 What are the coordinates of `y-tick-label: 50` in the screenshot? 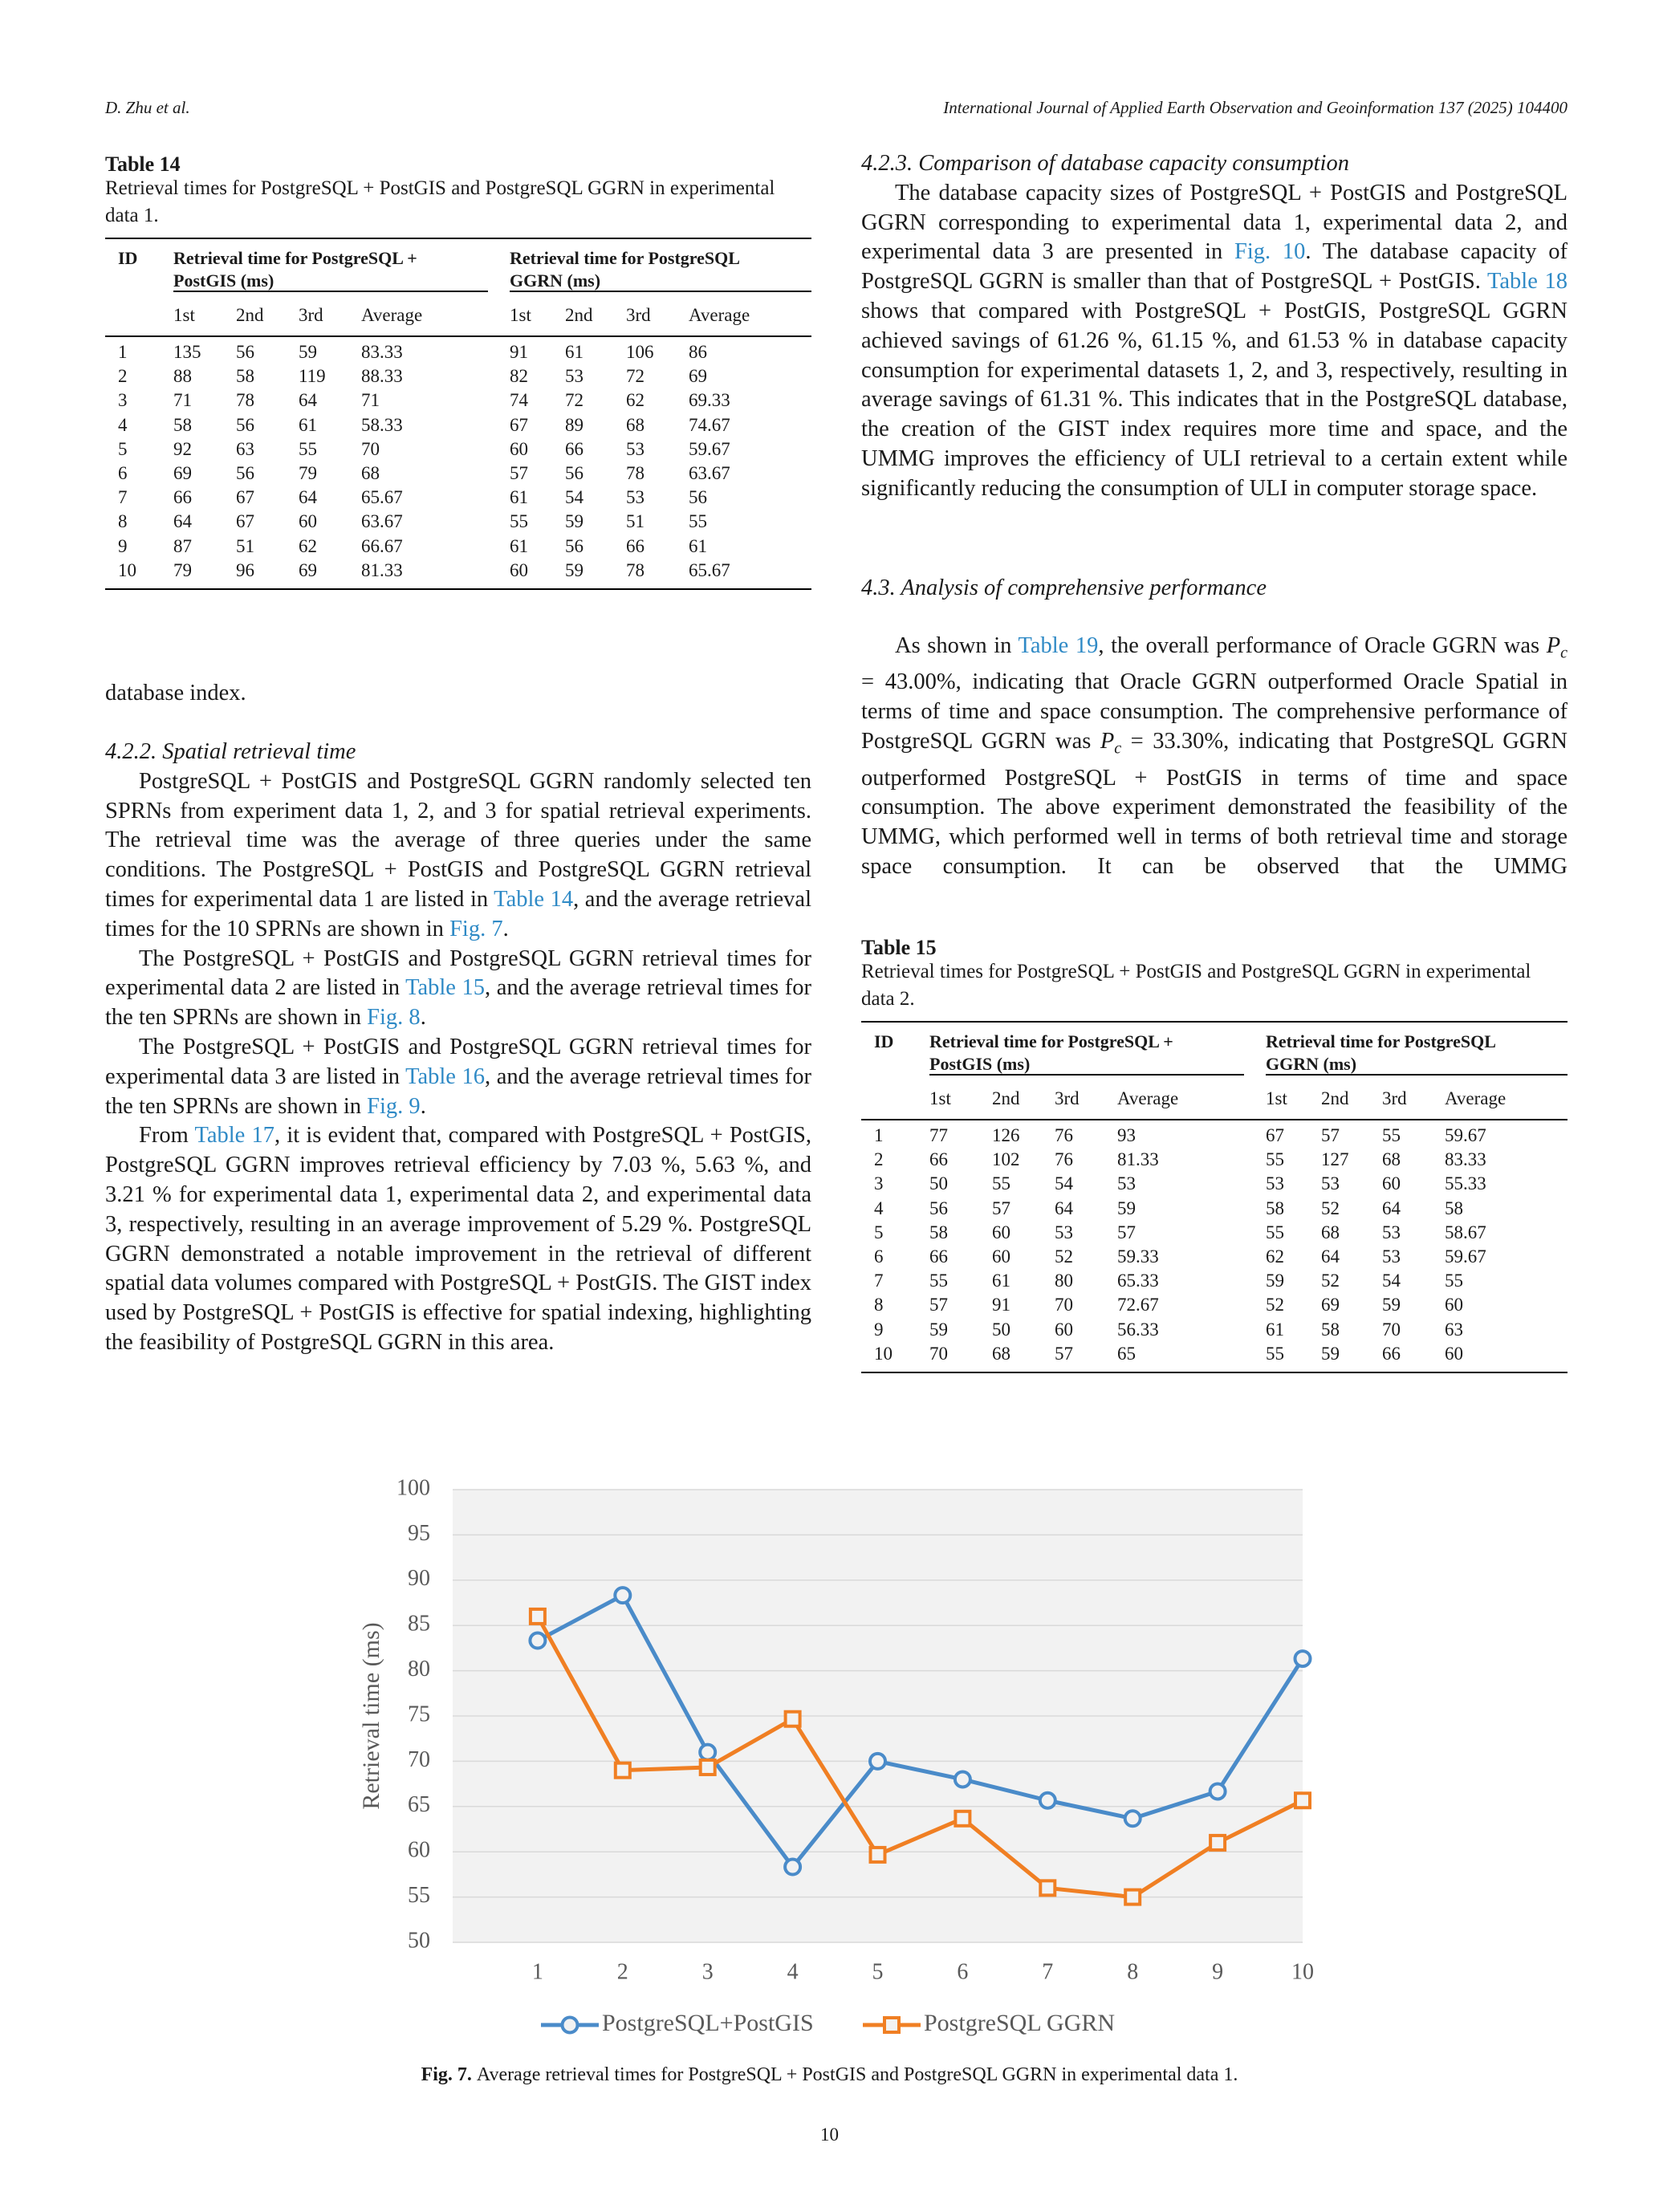 It's located at (419, 1940).